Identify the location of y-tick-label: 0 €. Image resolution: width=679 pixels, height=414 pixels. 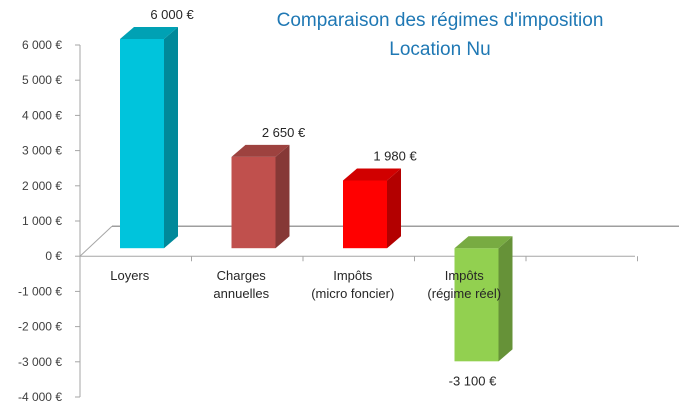
(53, 256).